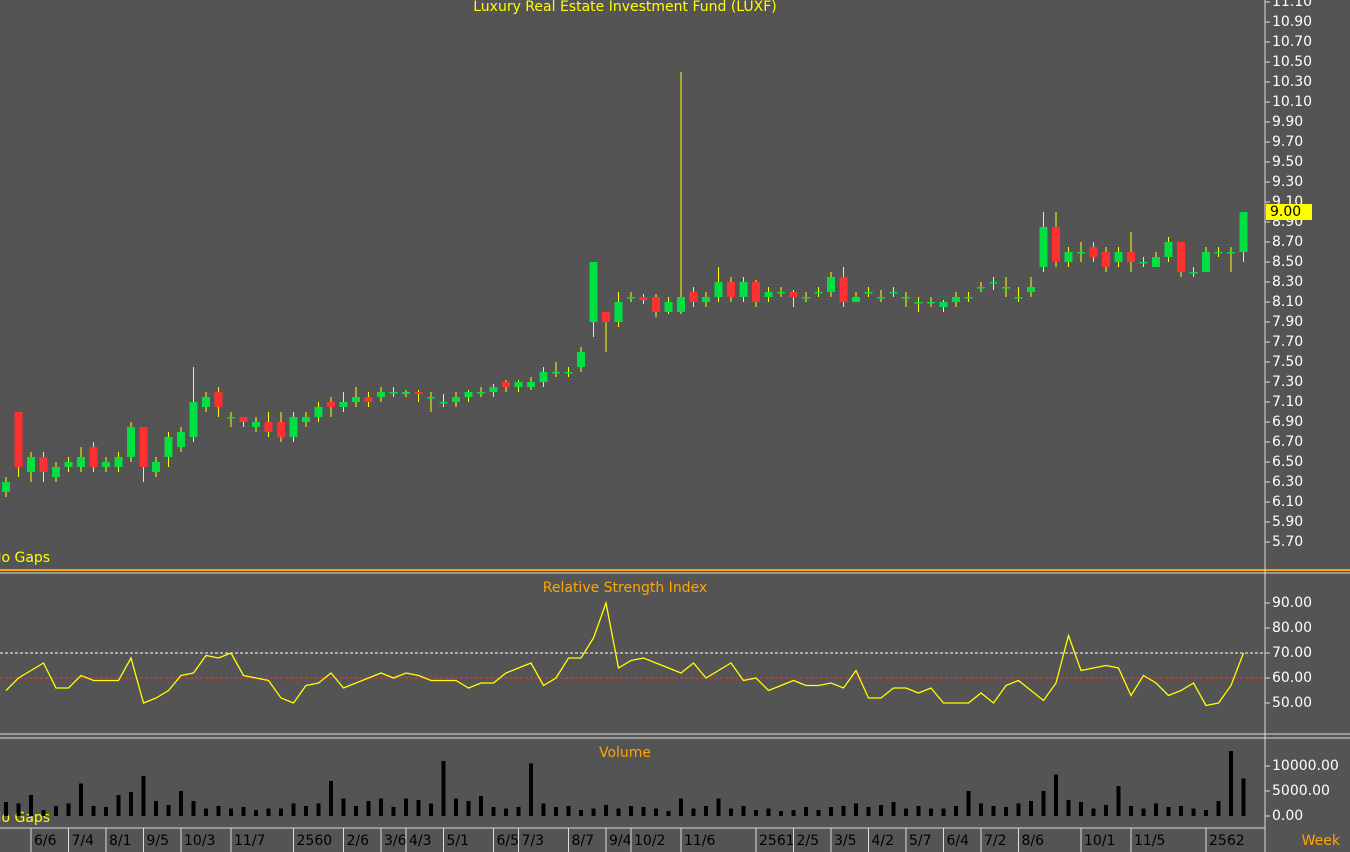  Describe the element at coordinates (958, 841) in the screenshot. I see `x-tick-label: 6/4` at that location.